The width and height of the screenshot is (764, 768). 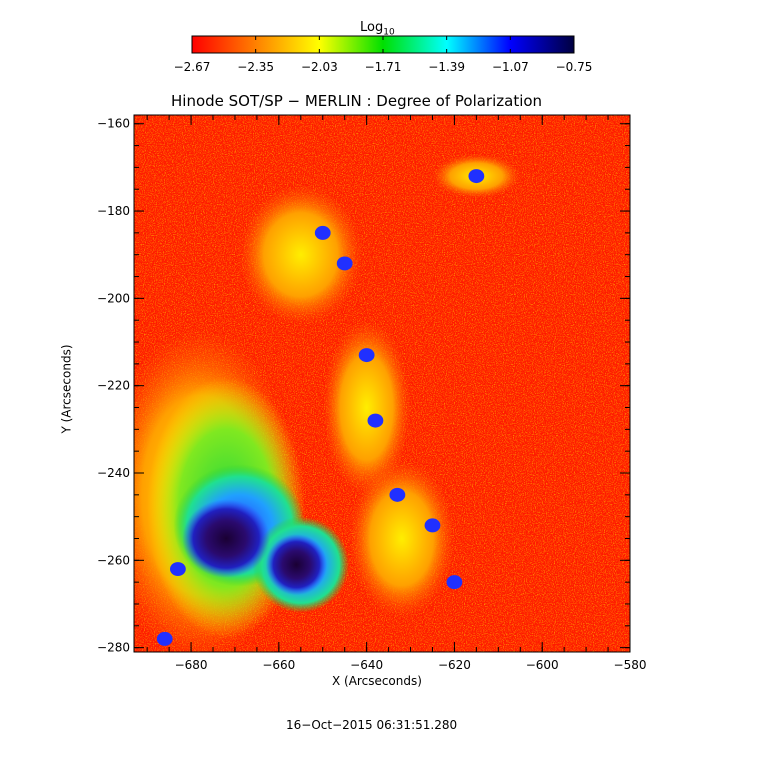 What do you see at coordinates (630, 665) in the screenshot?
I see `x-tick-label: −580` at bounding box center [630, 665].